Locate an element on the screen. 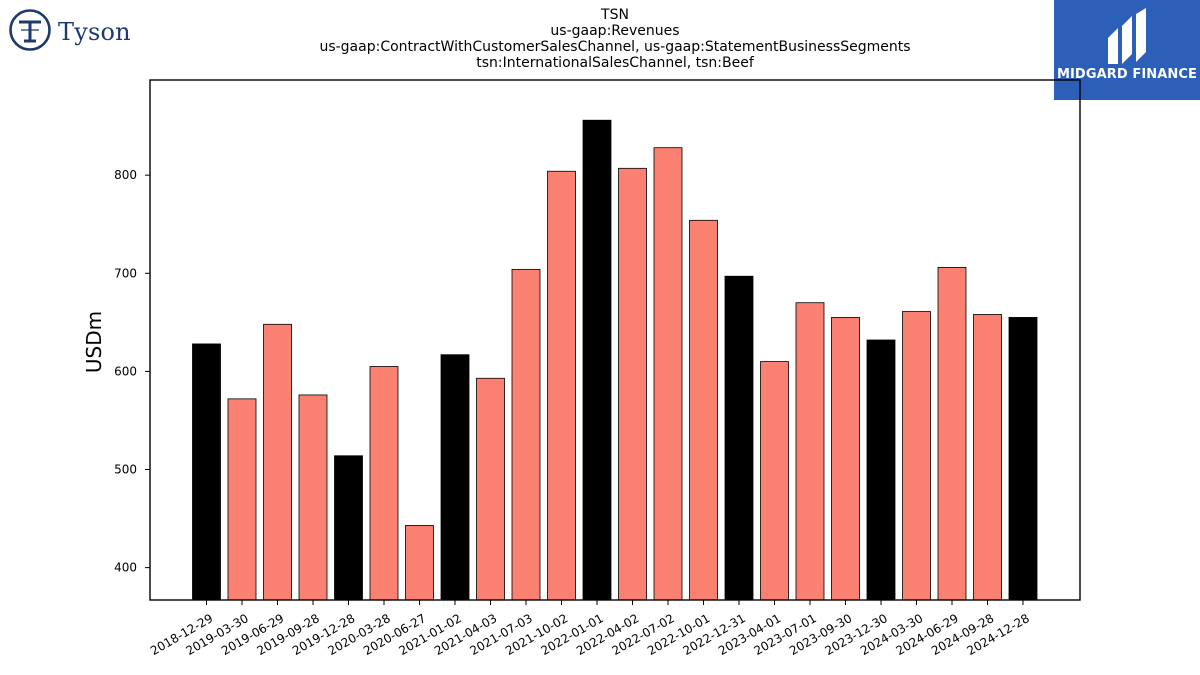 The height and width of the screenshot is (675, 1200). y-tick-label: 600 is located at coordinates (125, 371).